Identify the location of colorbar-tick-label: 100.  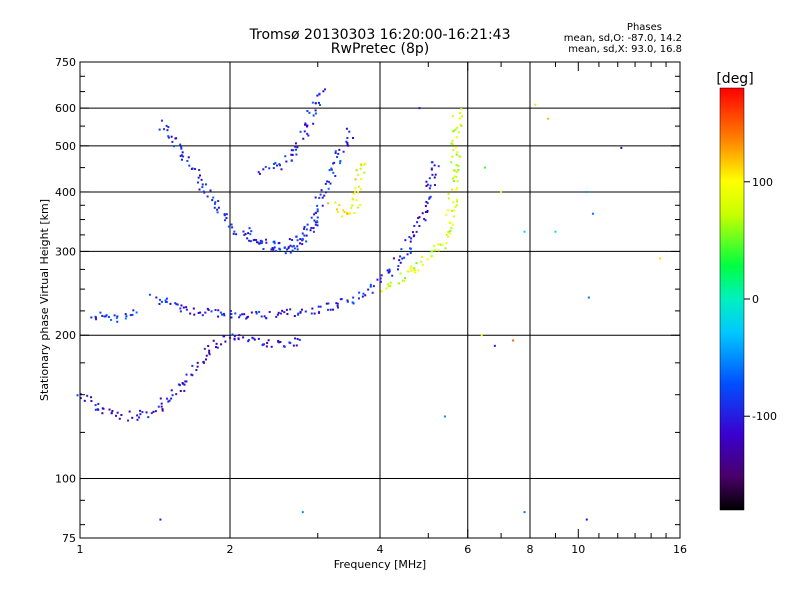
(762, 182).